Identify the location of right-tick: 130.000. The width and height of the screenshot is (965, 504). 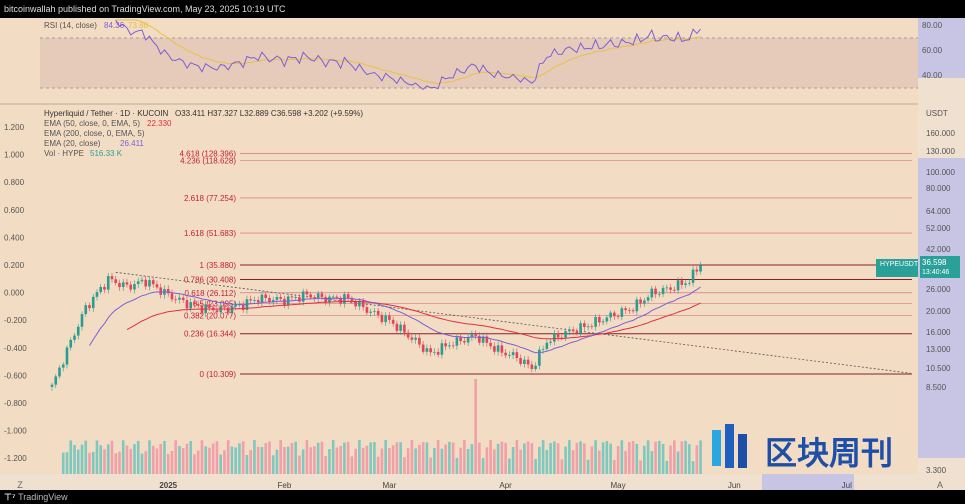
(940, 151).